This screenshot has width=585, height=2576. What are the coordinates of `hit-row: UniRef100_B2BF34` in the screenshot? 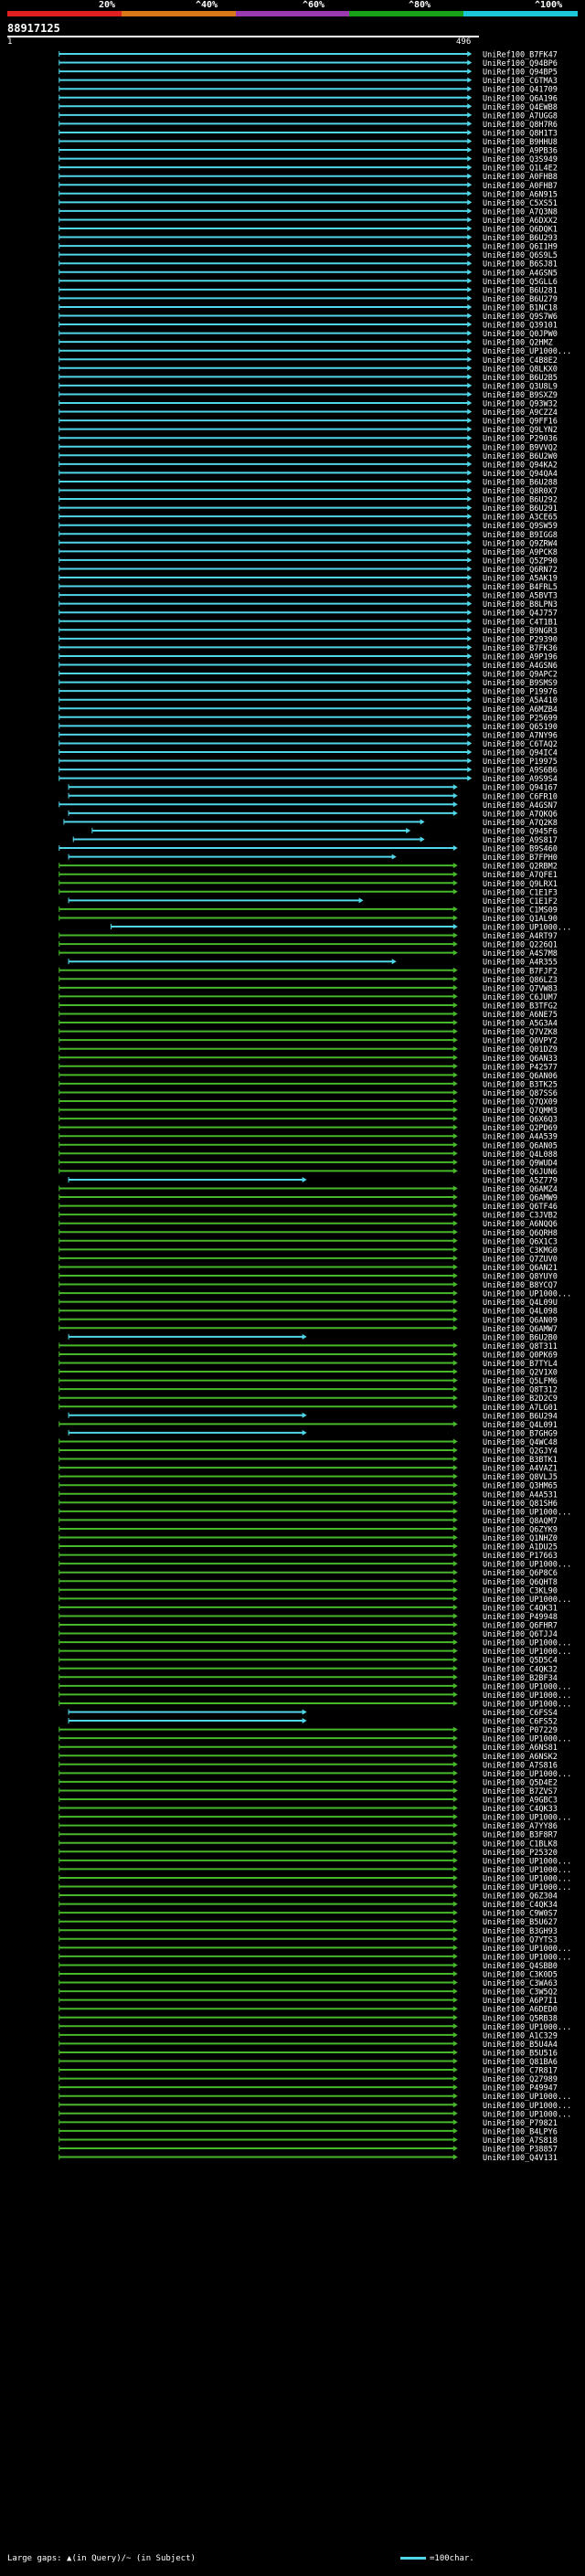 It's located at (308, 1678).